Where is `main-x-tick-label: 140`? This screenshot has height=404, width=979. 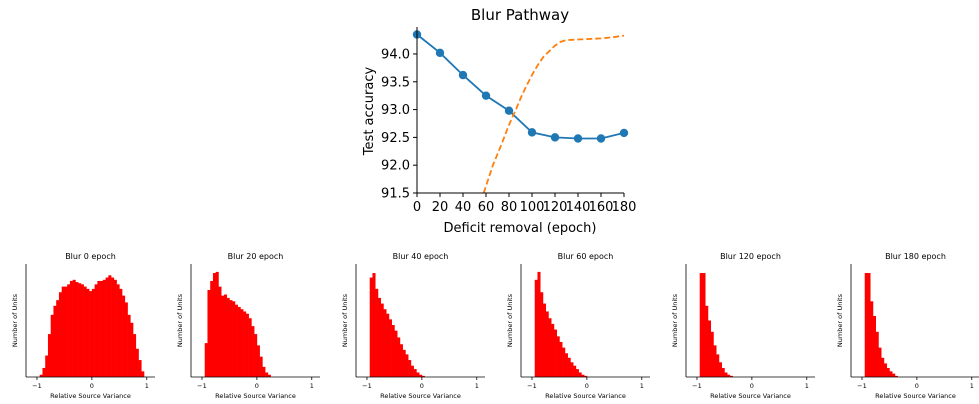
main-x-tick-label: 140 is located at coordinates (578, 207).